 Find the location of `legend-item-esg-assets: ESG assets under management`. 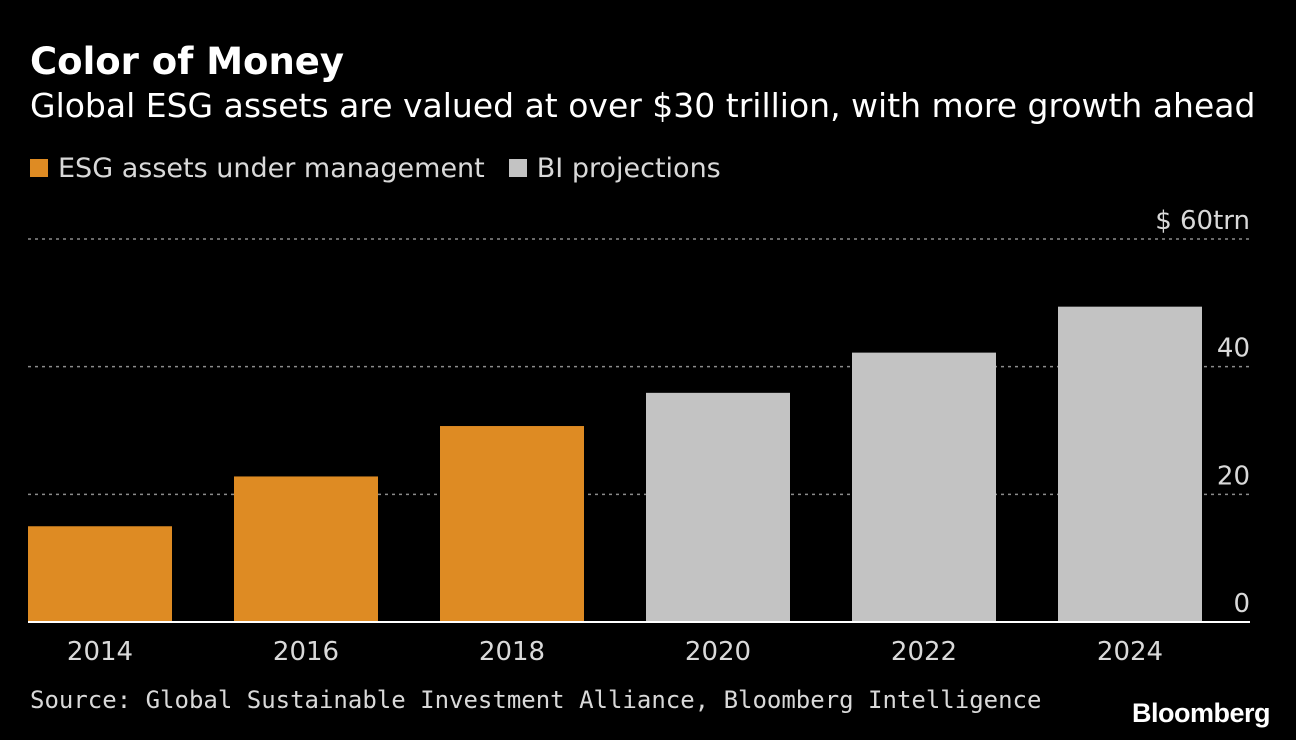

legend-item-esg-assets: ESG assets under management is located at coordinates (257, 168).